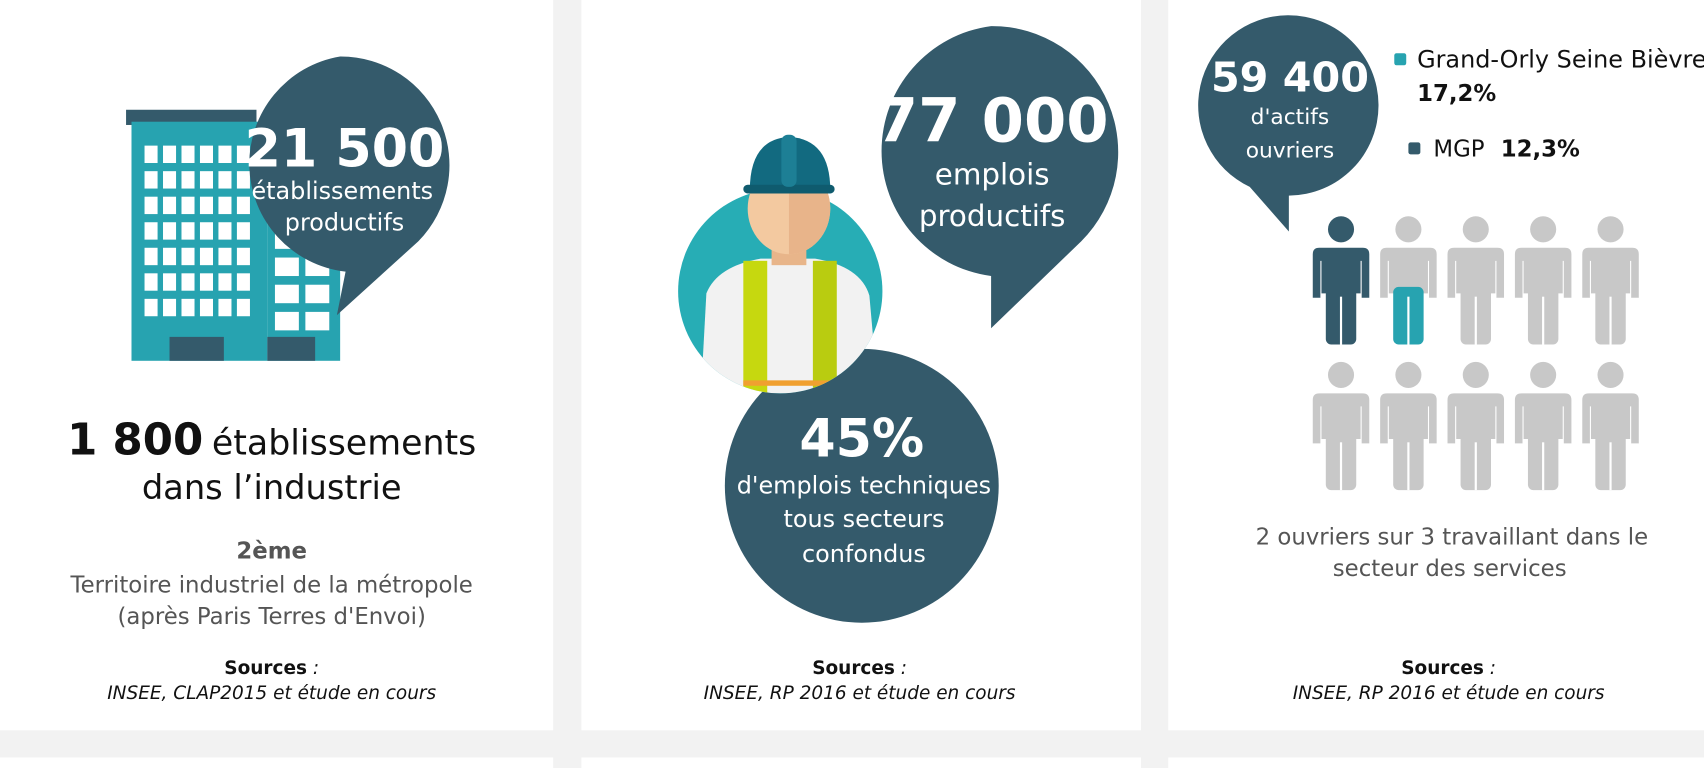  Describe the element at coordinates (271, 617) in the screenshot. I see `rank-text: (après Paris Terres d'Envoi)` at that location.